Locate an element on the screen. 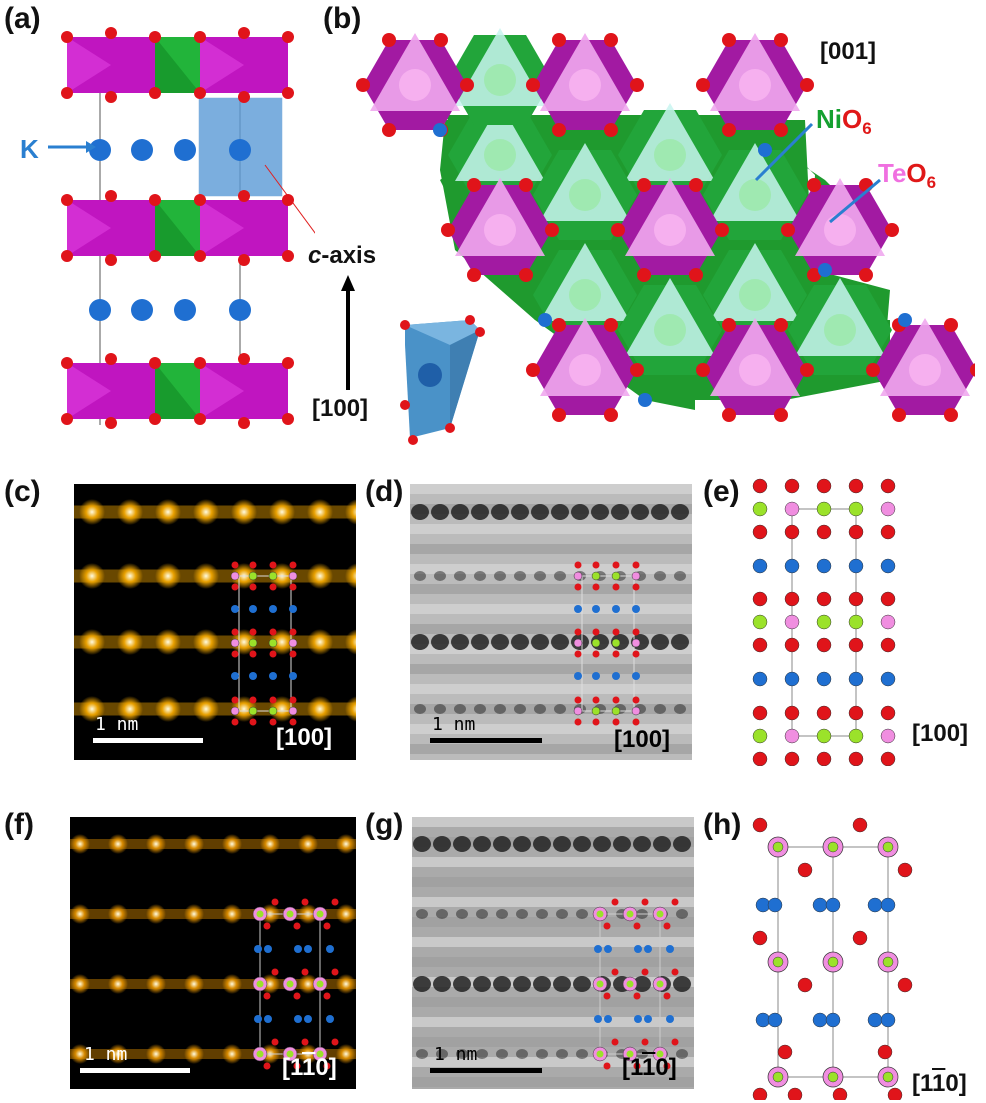  scale-bar-d is located at coordinates (486, 740).